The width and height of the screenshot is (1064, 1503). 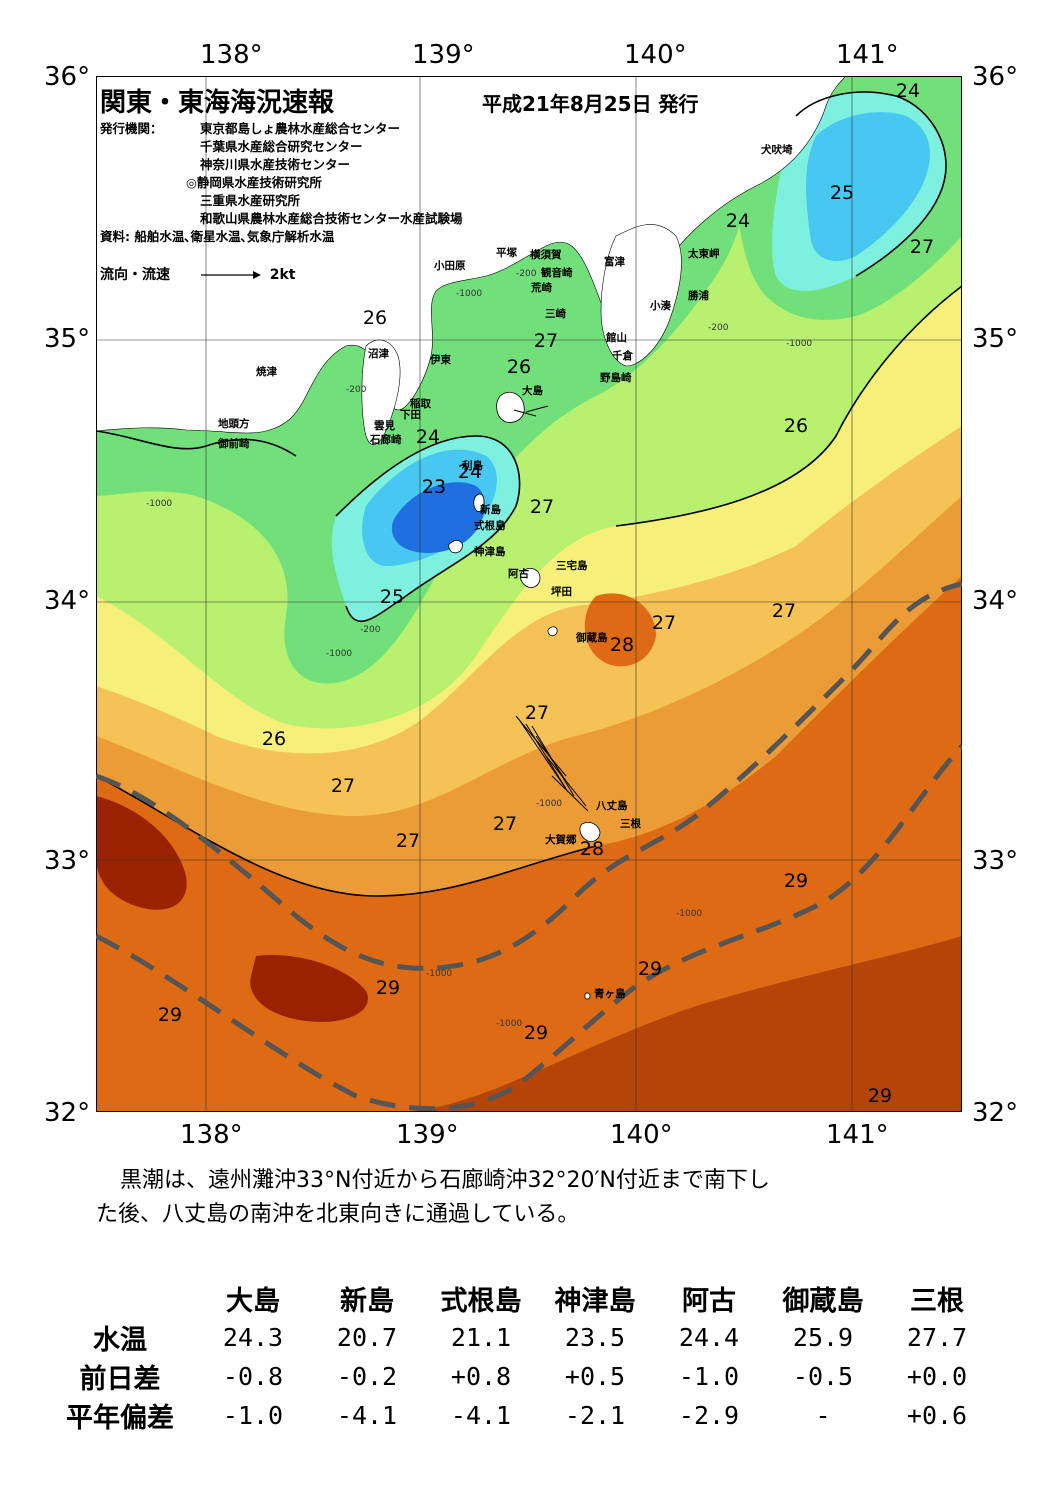 I want to click on place-kannonzaki: 観音崎, so click(x=557, y=273).